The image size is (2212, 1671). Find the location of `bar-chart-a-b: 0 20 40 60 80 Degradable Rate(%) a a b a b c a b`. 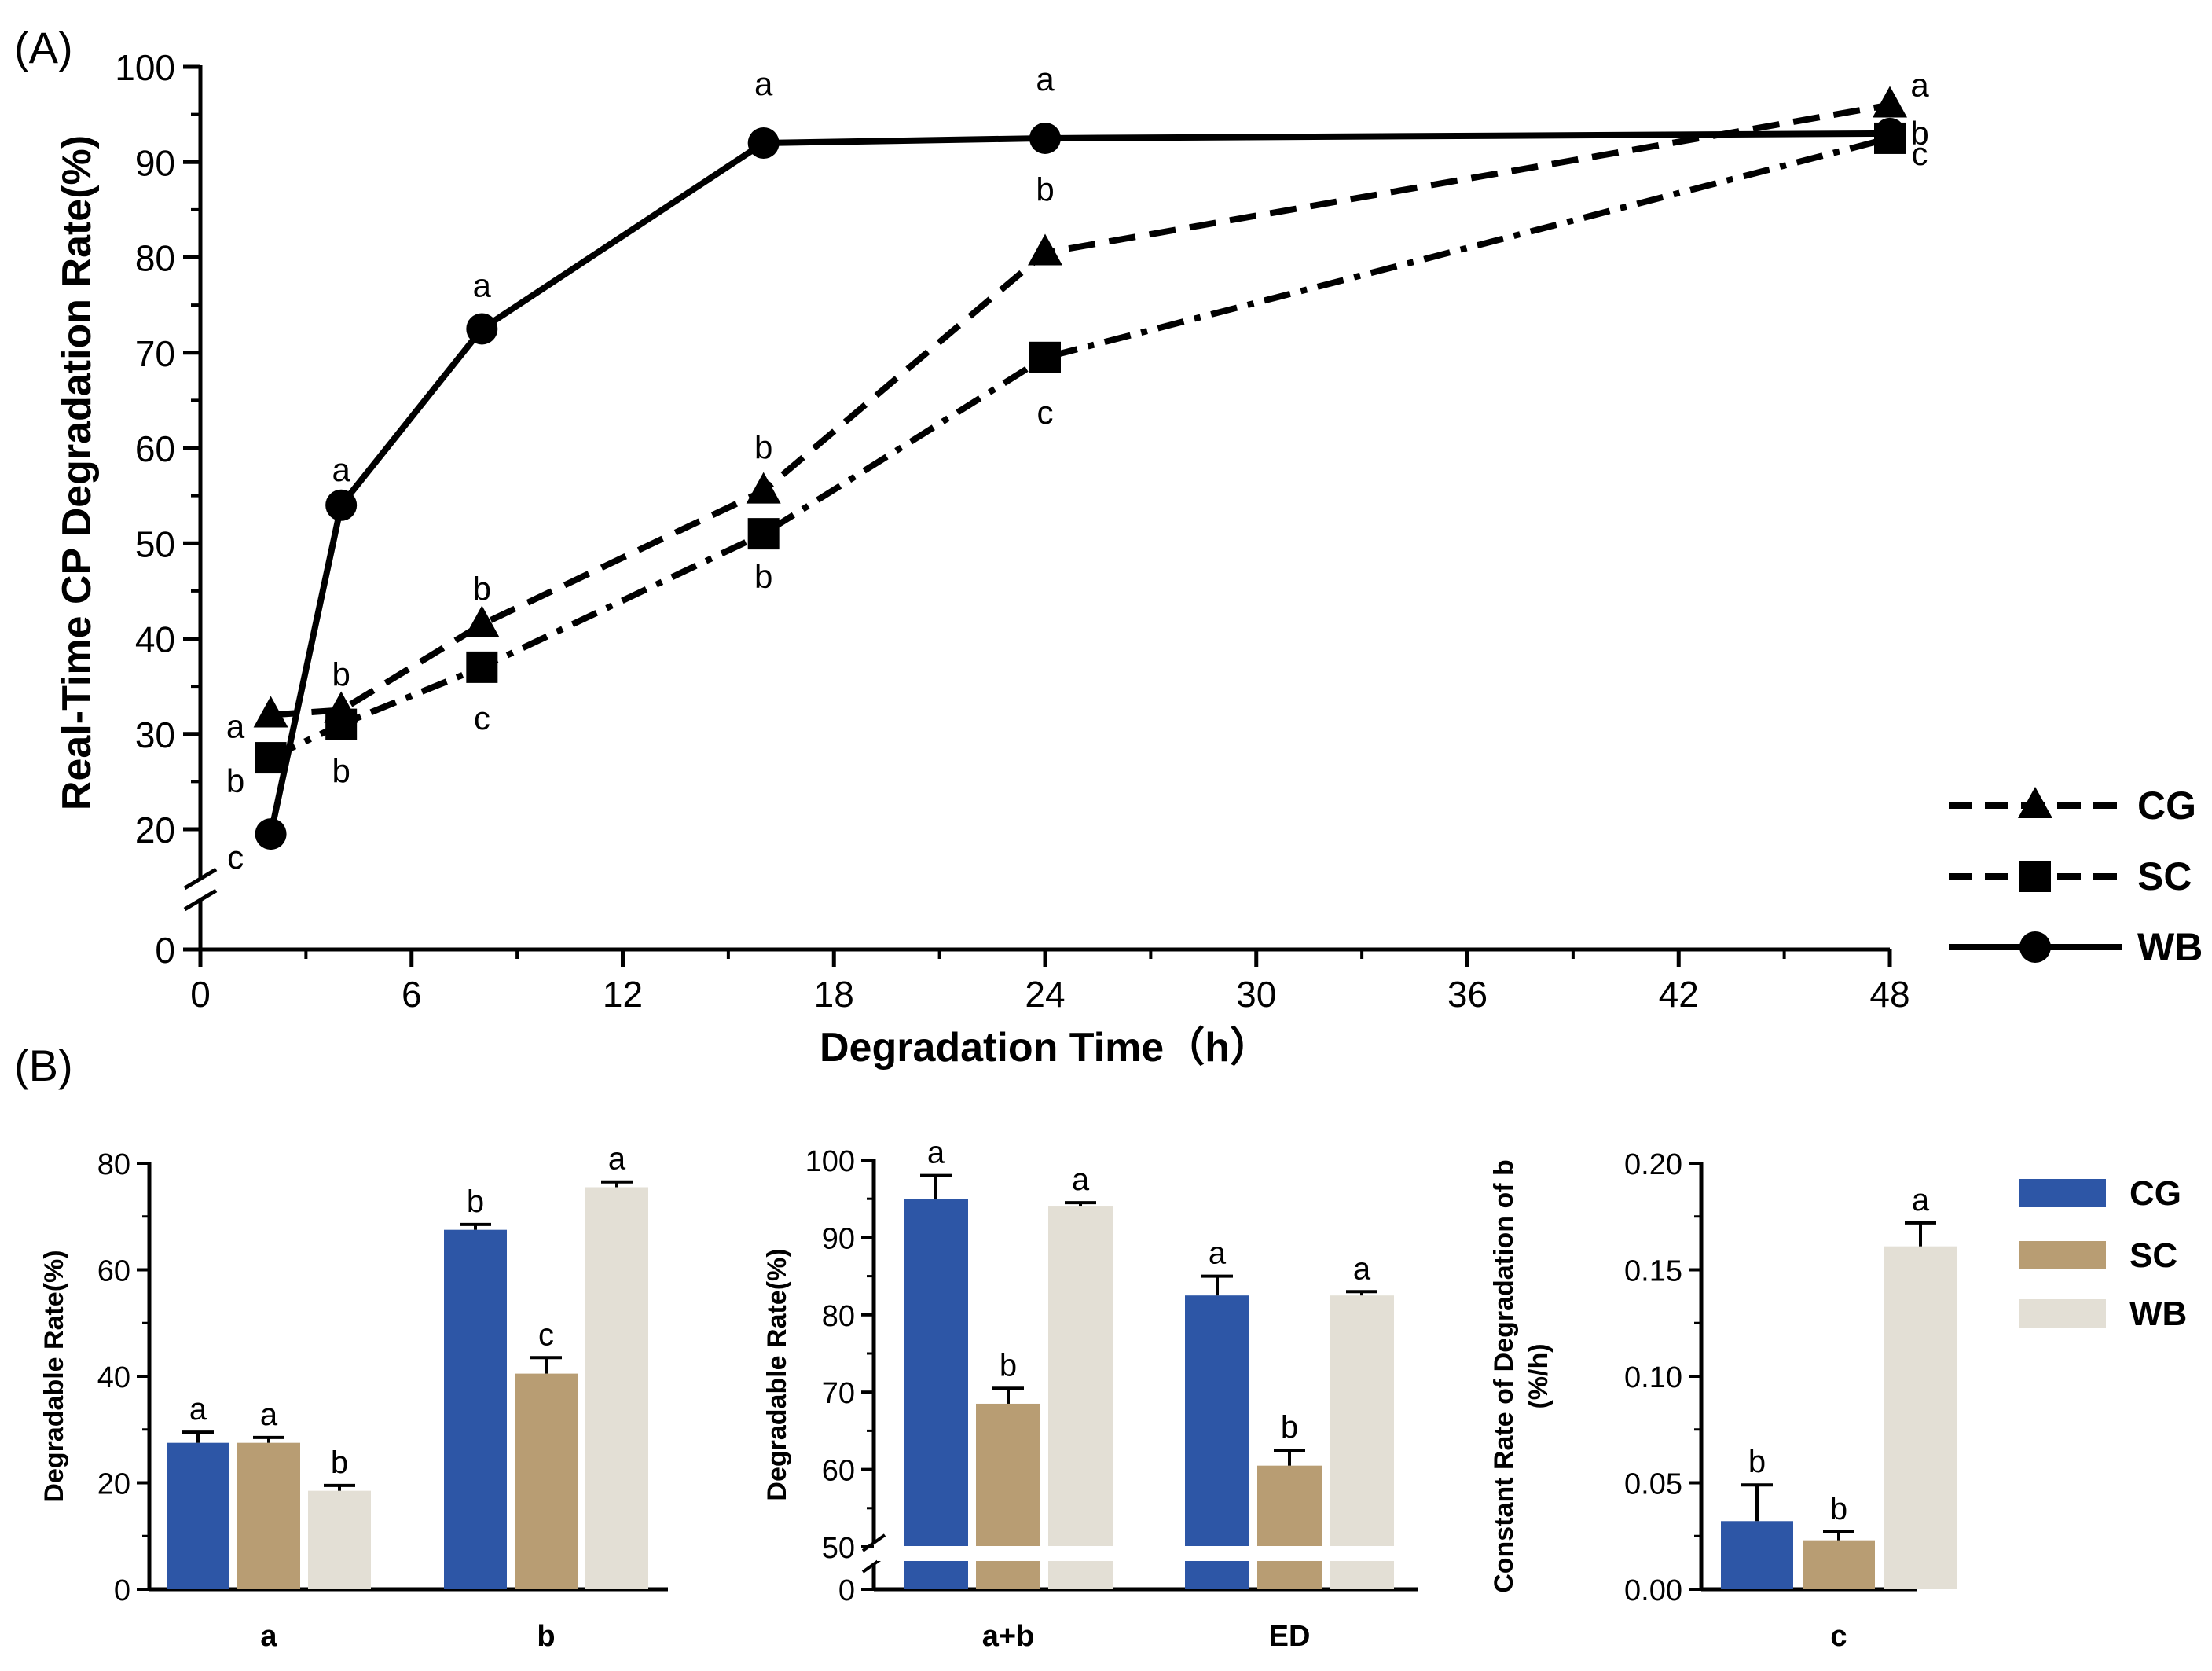

bar-chart-a-b: 0 20 40 60 80 Degradable Rate(%) a a b a b c a b is located at coordinates (353, 1397).